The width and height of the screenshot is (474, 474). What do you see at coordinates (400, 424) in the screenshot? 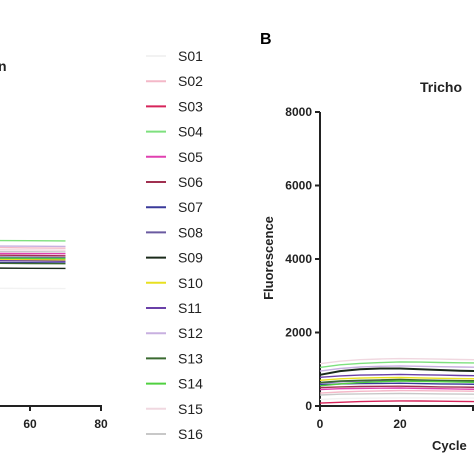
I see `panel-b-x-tick-label-20: 20` at bounding box center [400, 424].